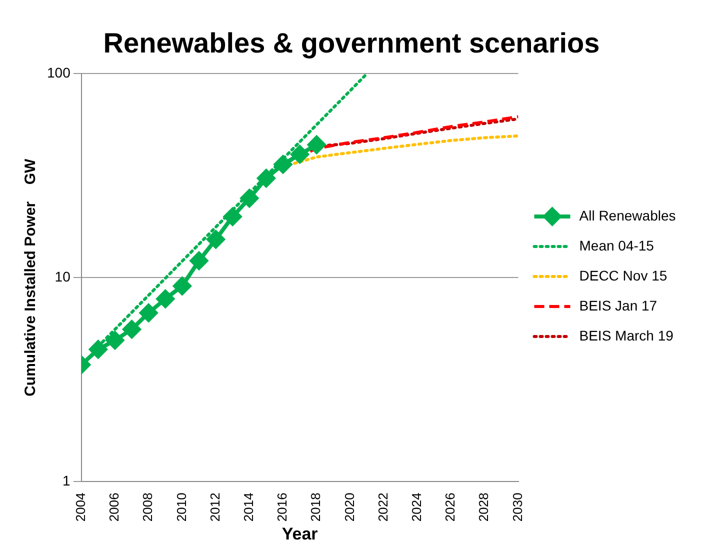 The image size is (703, 553). Describe the element at coordinates (248, 507) in the screenshot. I see `x-tick-label: 2014` at that location.